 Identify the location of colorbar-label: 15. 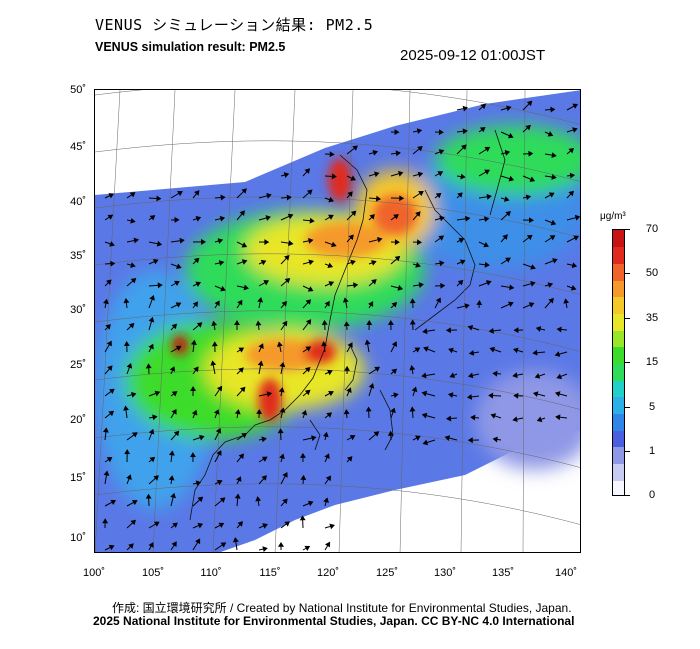
(652, 362).